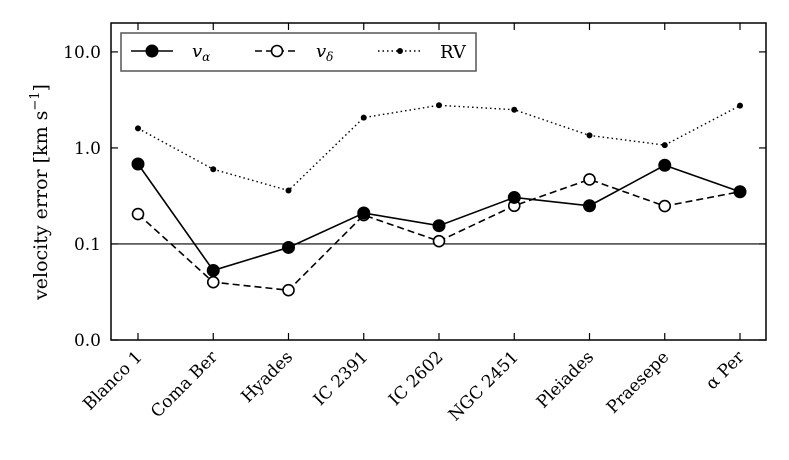 The width and height of the screenshot is (789, 460). Describe the element at coordinates (82, 53) in the screenshot. I see `y-tick-label-3: 10.0` at that location.